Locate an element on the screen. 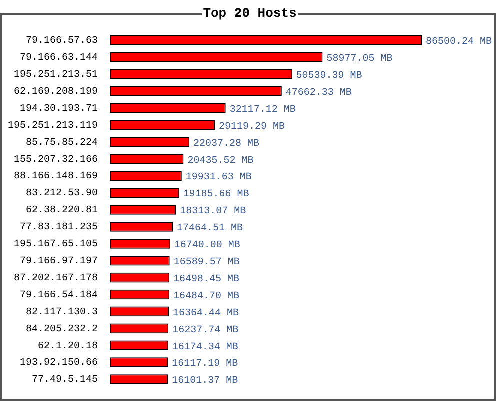 This screenshot has width=500, height=403. y-tick-label: 79.166.63.144 is located at coordinates (59, 58).